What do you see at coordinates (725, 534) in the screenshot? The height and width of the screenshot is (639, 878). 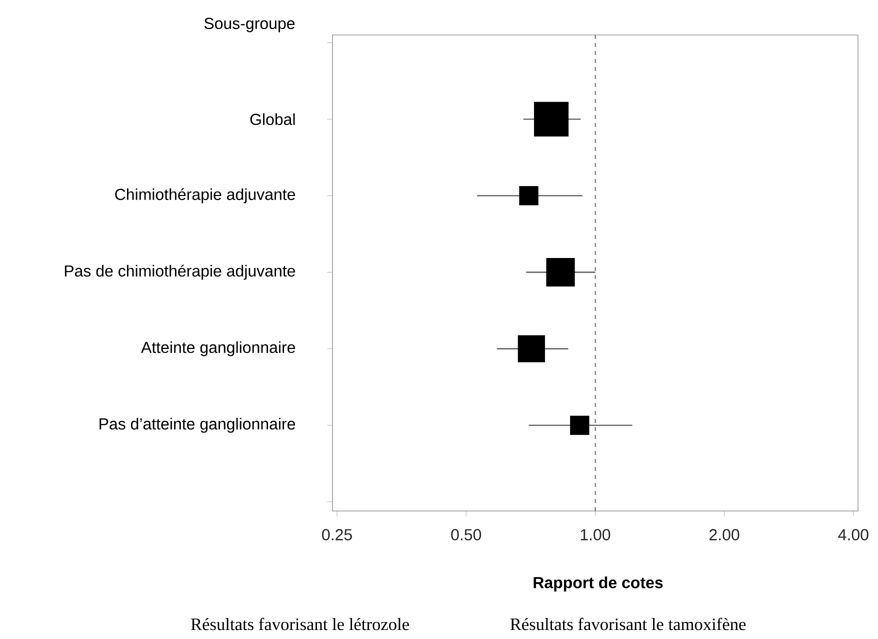 I see `x-tick-label: 2.00` at bounding box center [725, 534].